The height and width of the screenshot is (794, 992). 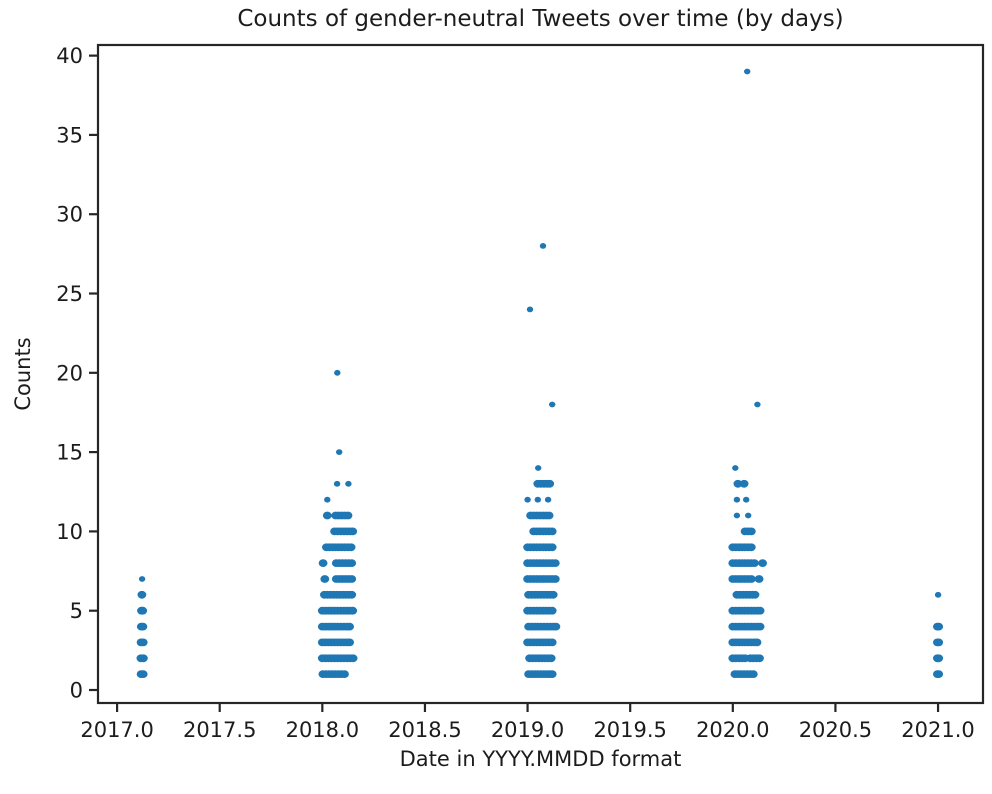 I want to click on x-axis-tick-label: 2021.0, so click(x=937, y=730).